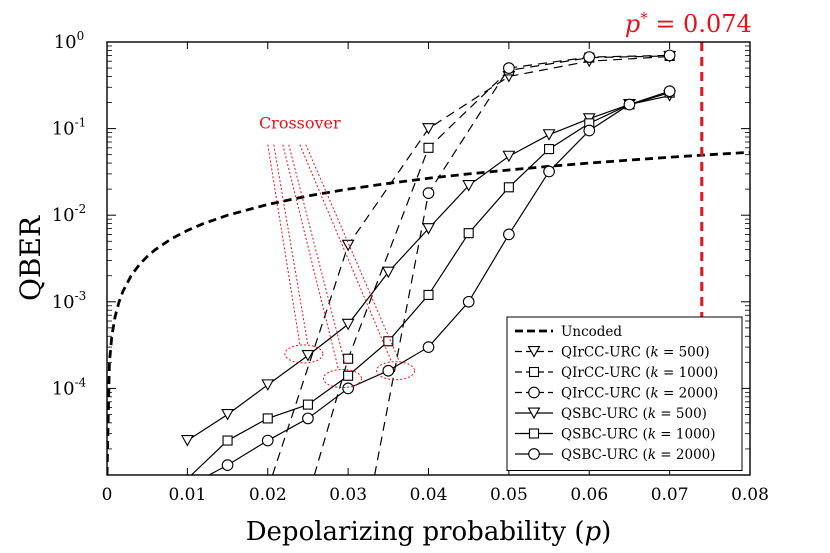  I want to click on x-tick-label: 0.02, so click(268, 495).